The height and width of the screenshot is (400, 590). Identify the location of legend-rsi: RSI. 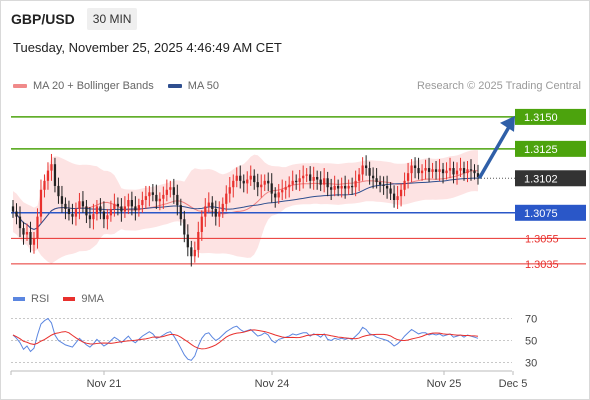
(31, 299).